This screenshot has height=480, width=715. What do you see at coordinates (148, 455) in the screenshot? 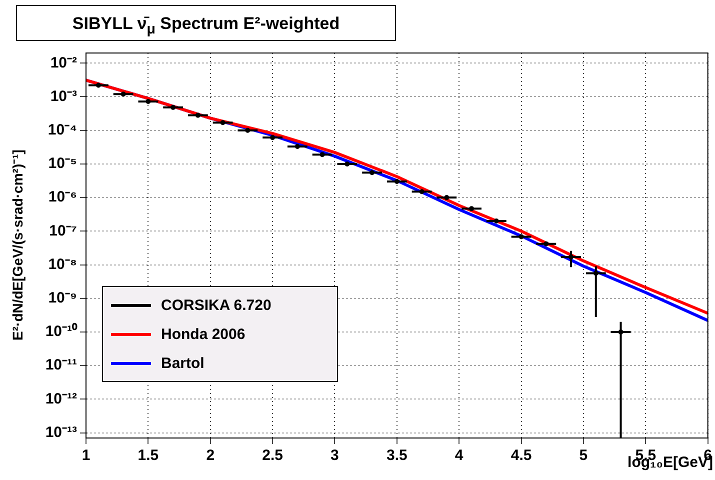
I see `x-tick-label: 1.5` at bounding box center [148, 455].